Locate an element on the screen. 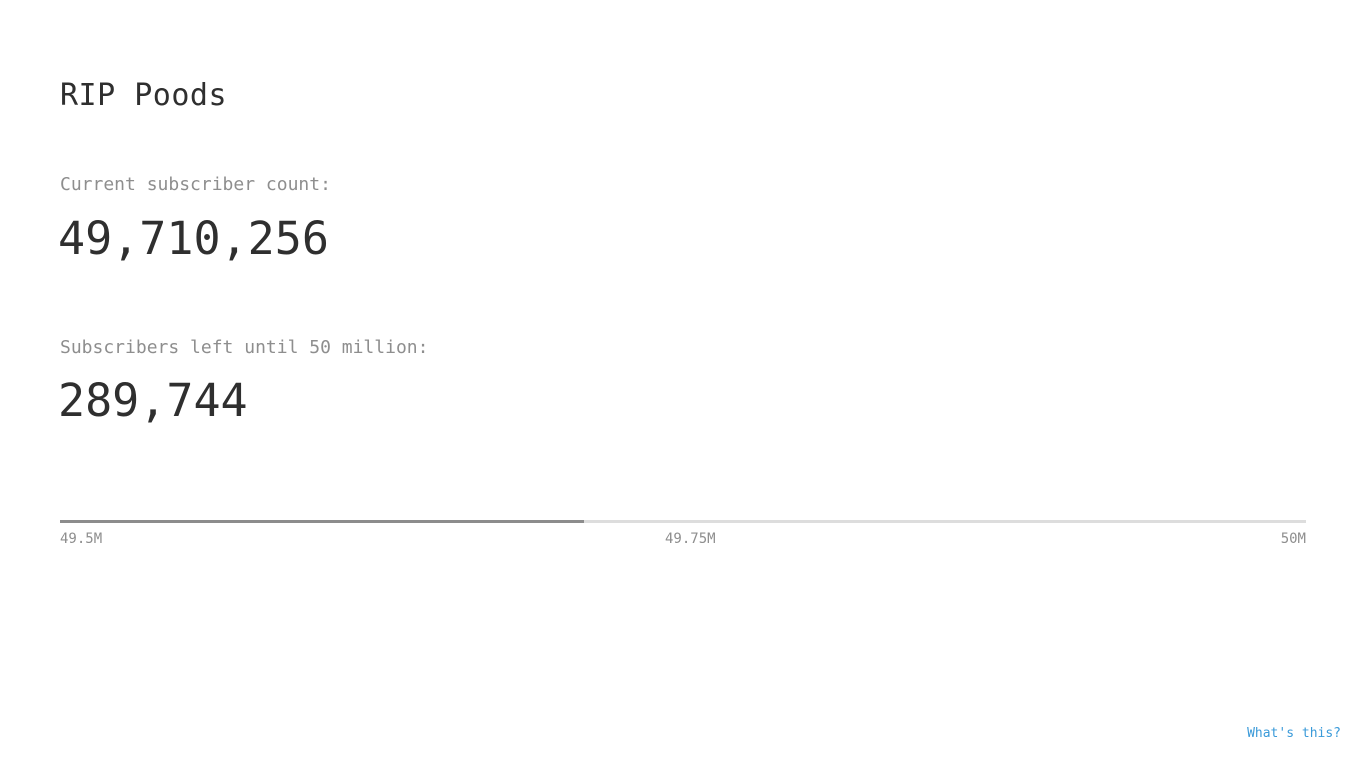 This screenshot has width=1366, height=768. progress-bar-track is located at coordinates (683, 521).